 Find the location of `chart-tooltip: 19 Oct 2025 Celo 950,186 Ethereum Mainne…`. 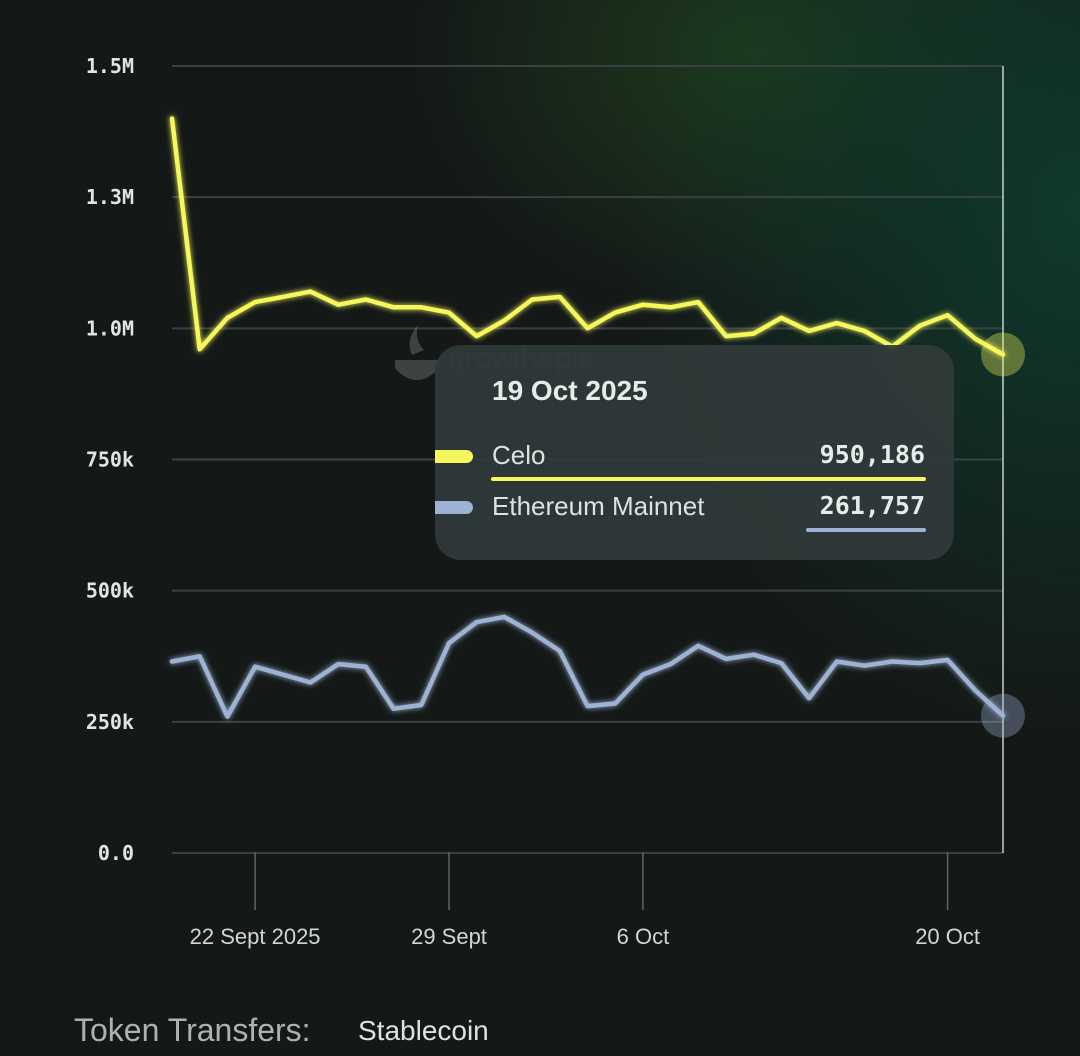

chart-tooltip: 19 Oct 2025 Celo 950,186 Ethereum Mainne… is located at coordinates (694, 452).